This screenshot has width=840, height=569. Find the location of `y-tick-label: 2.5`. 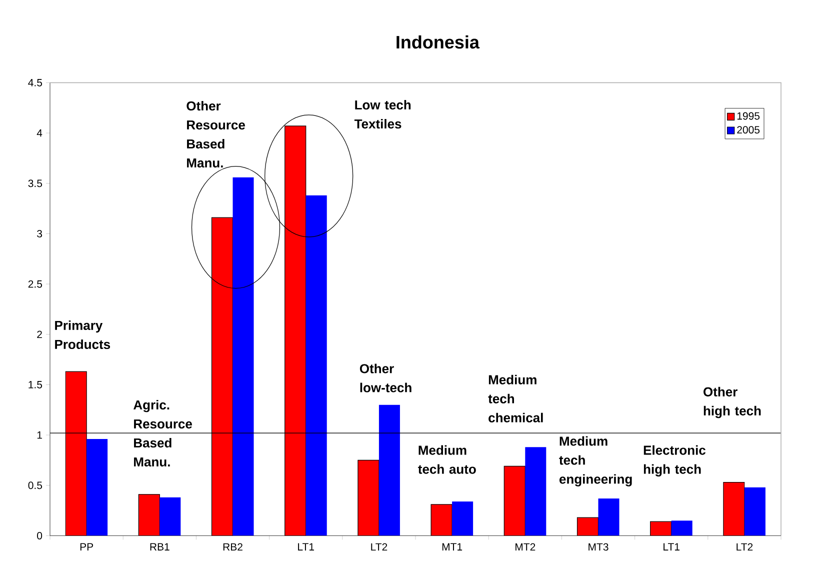

y-tick-label: 2.5 is located at coordinates (35, 284).